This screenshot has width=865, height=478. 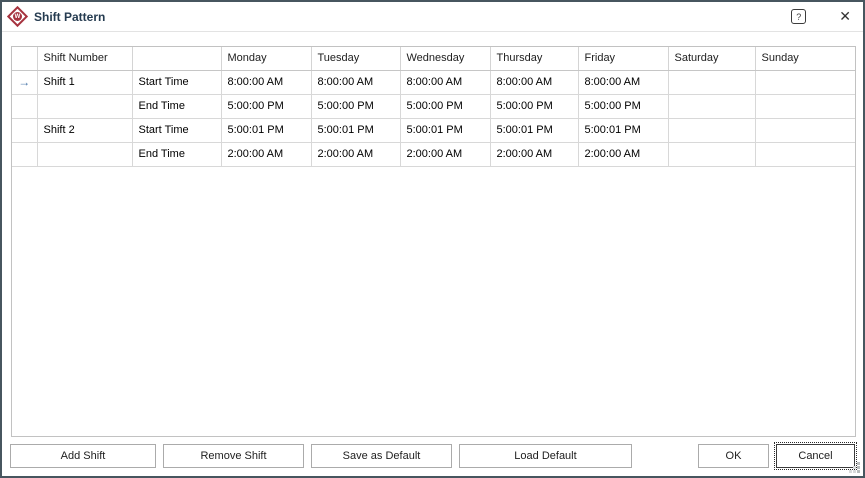 What do you see at coordinates (17, 16) in the screenshot?
I see `app-logo-icon: W` at bounding box center [17, 16].